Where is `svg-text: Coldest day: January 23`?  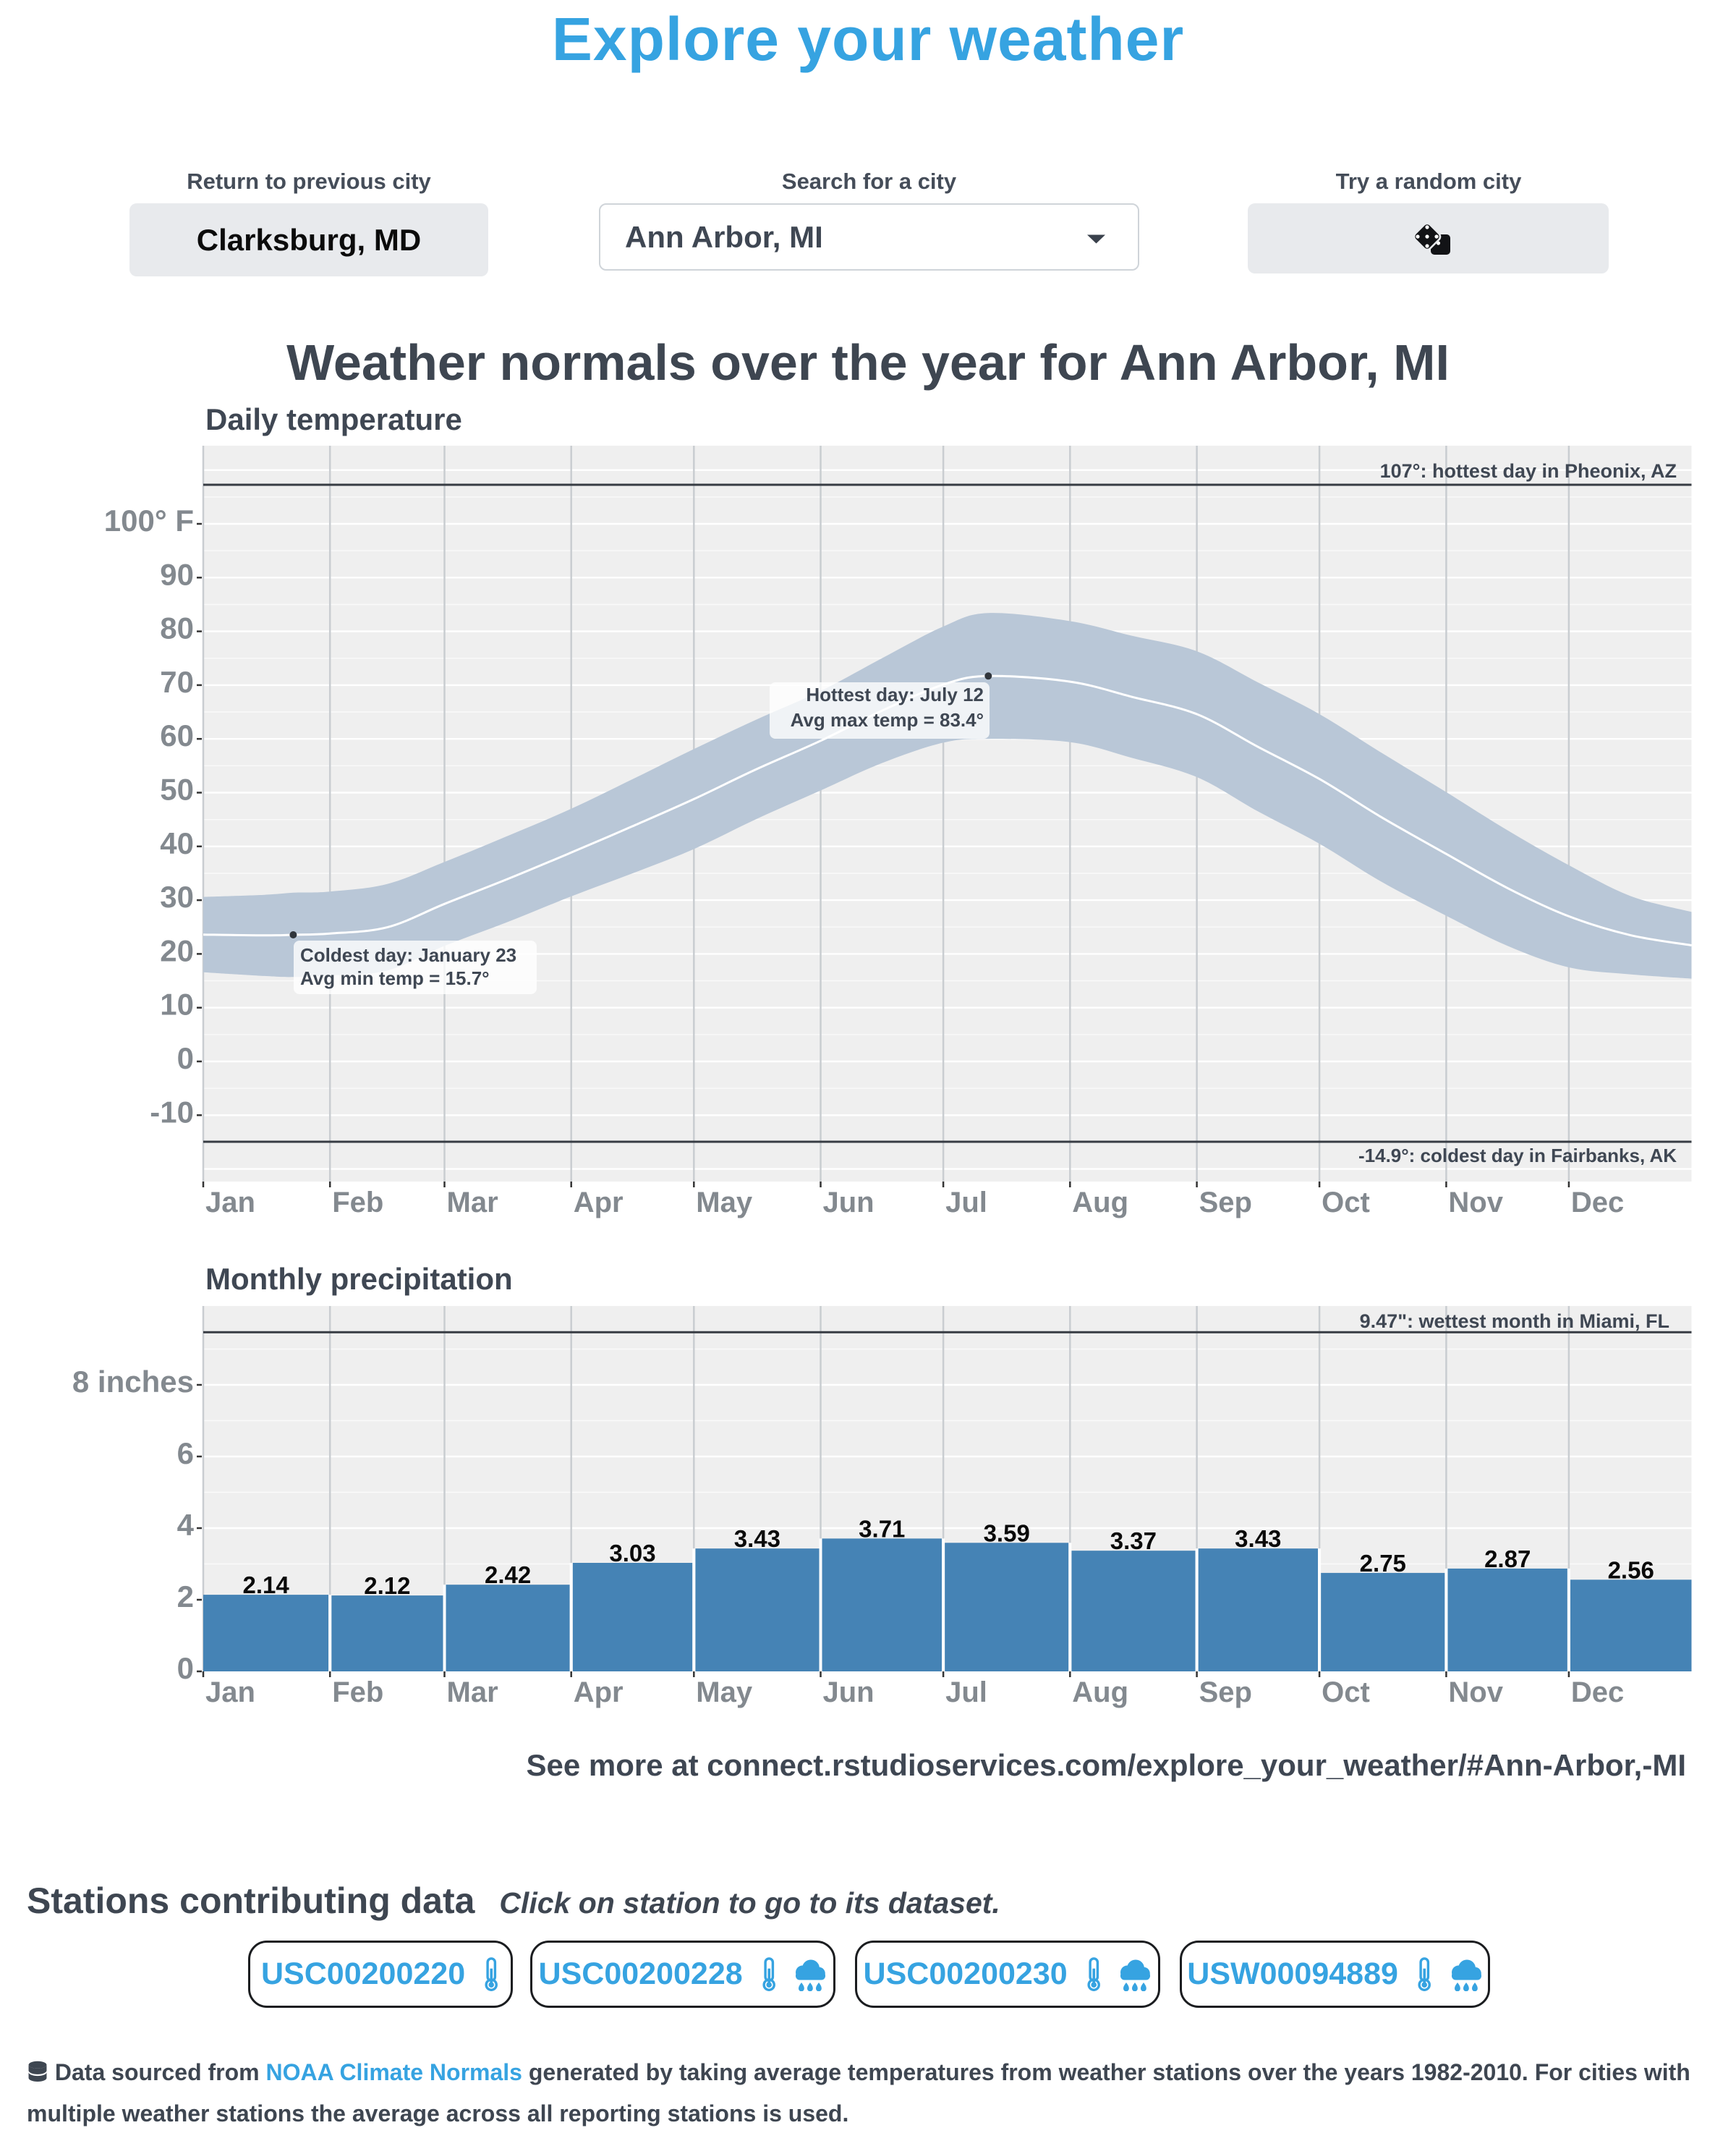 svg-text: Coldest day: January 23 is located at coordinates (408, 955).